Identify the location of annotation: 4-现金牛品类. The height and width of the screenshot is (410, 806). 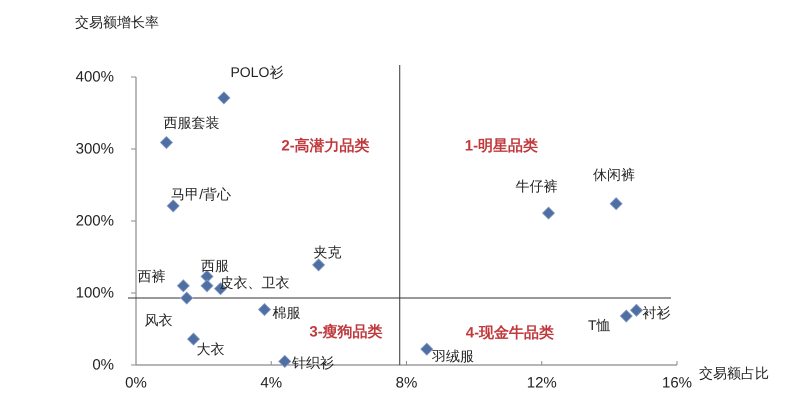
(510, 333).